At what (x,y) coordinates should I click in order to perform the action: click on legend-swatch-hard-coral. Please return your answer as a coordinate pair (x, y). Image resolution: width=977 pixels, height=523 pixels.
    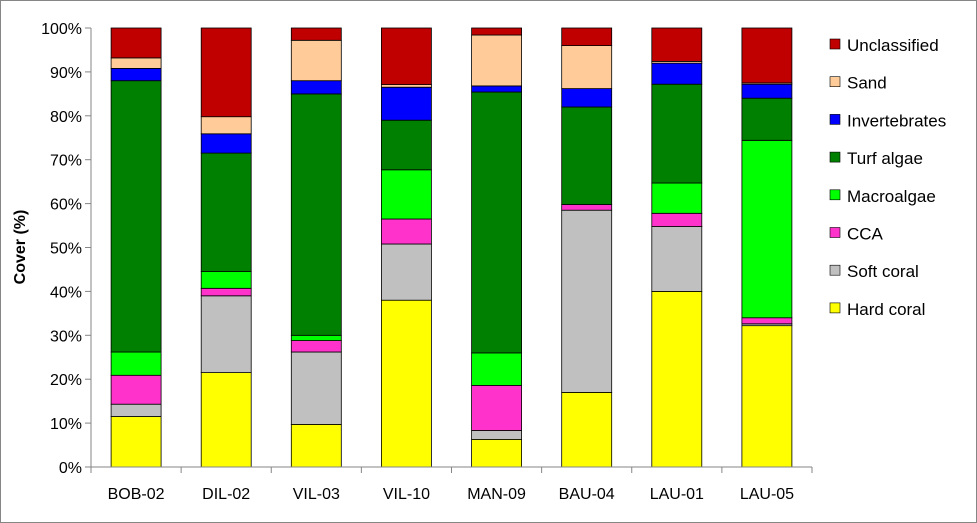
    Looking at the image, I should click on (835, 308).